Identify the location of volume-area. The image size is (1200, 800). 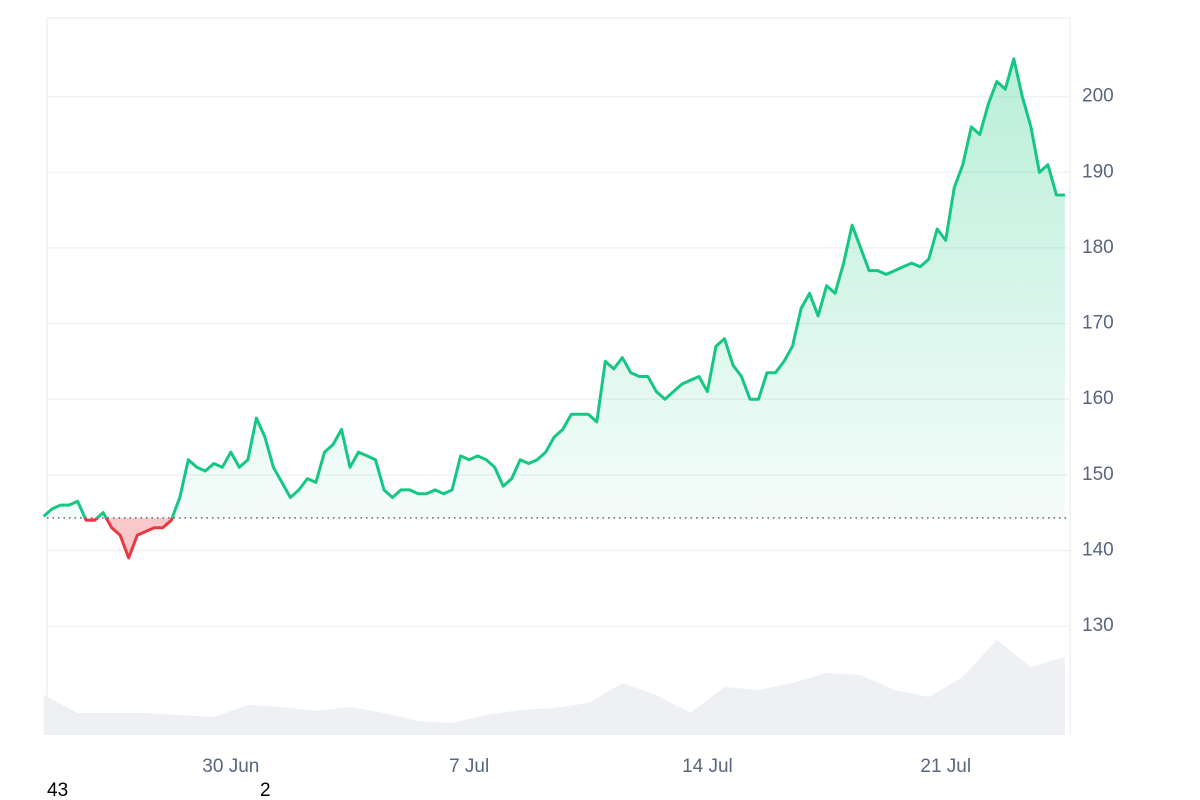
(554, 687).